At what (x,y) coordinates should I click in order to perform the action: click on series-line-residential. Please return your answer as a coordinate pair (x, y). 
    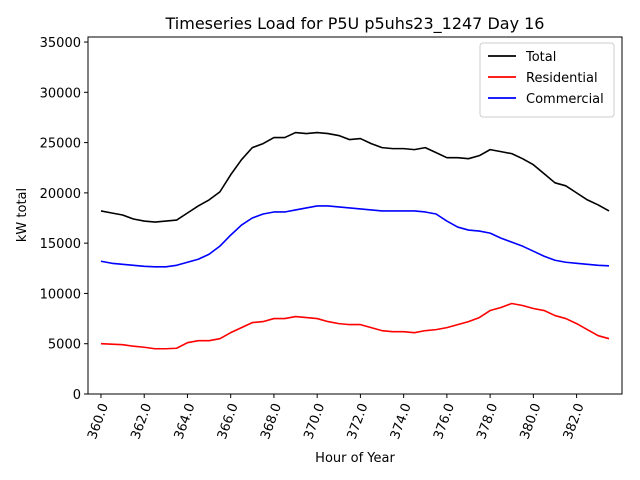
    Looking at the image, I should click on (355, 326).